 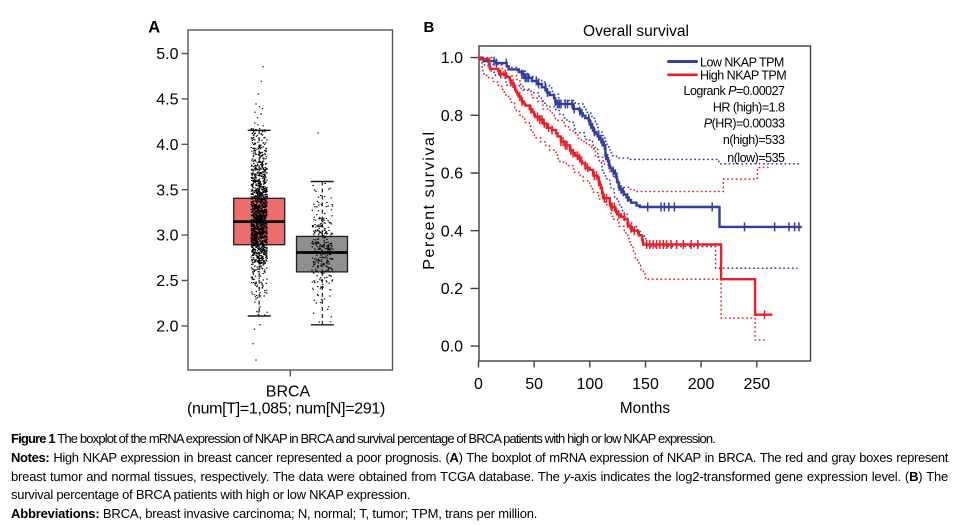 I want to click on svg-text: 250, so click(x=756, y=384).